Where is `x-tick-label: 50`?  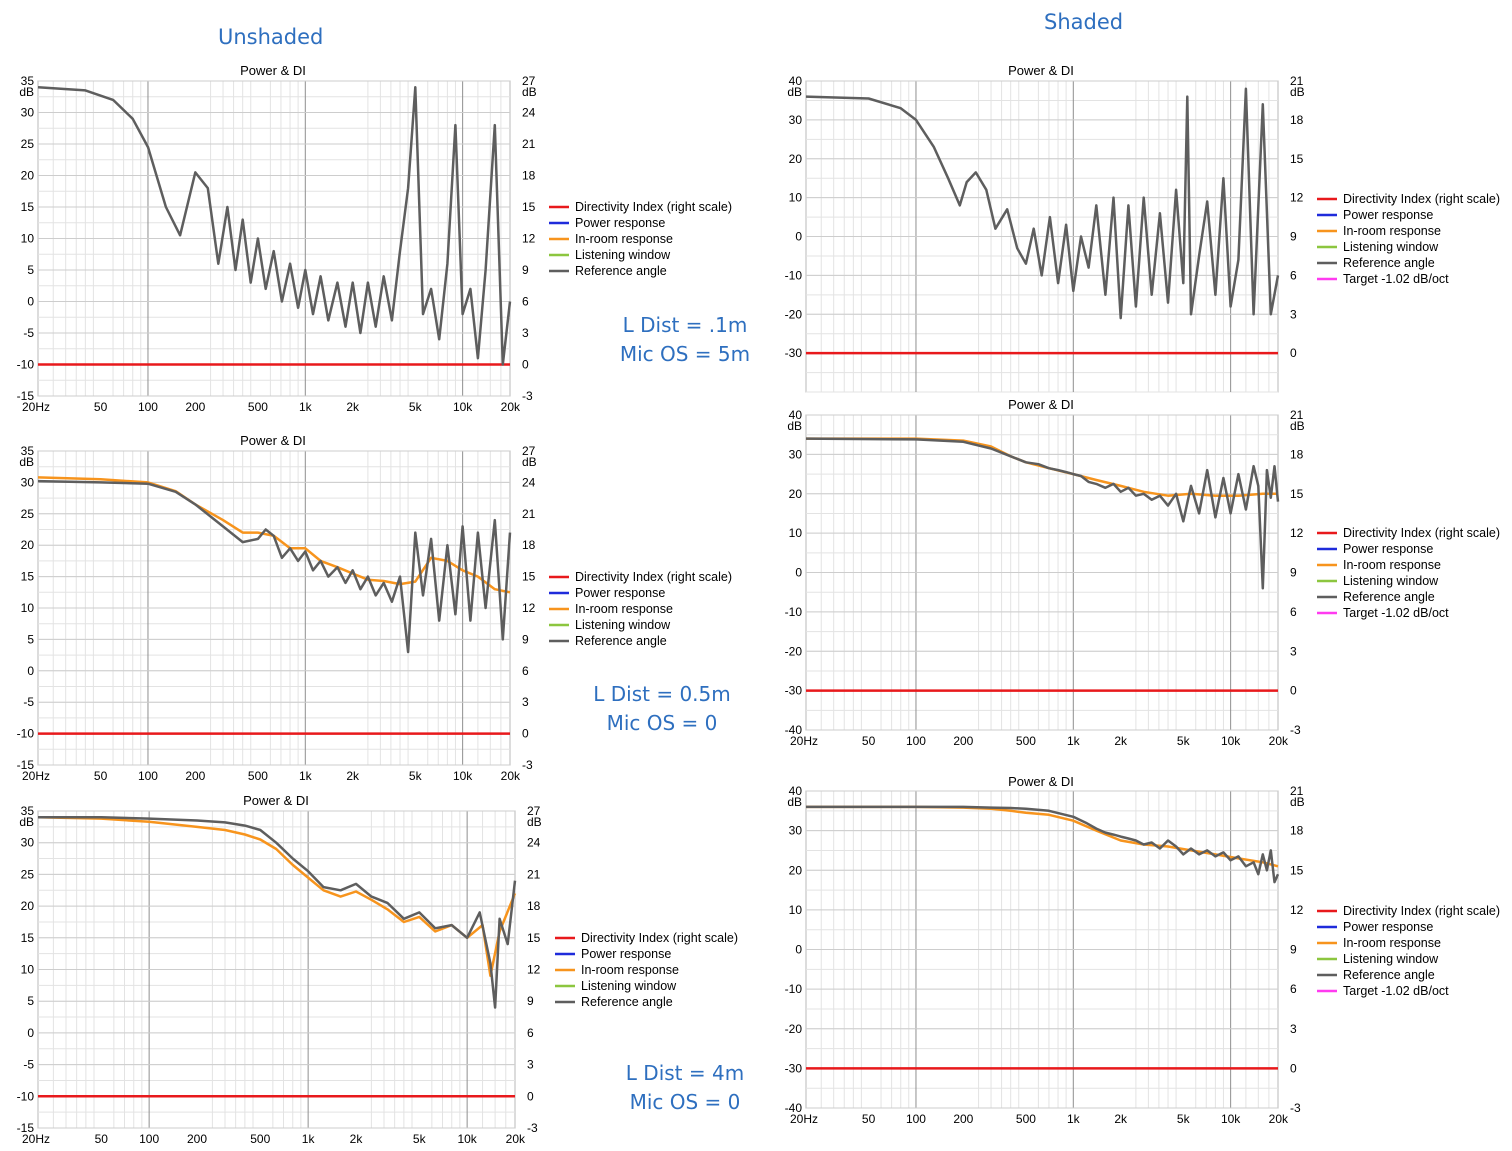
x-tick-label: 50 is located at coordinates (101, 407).